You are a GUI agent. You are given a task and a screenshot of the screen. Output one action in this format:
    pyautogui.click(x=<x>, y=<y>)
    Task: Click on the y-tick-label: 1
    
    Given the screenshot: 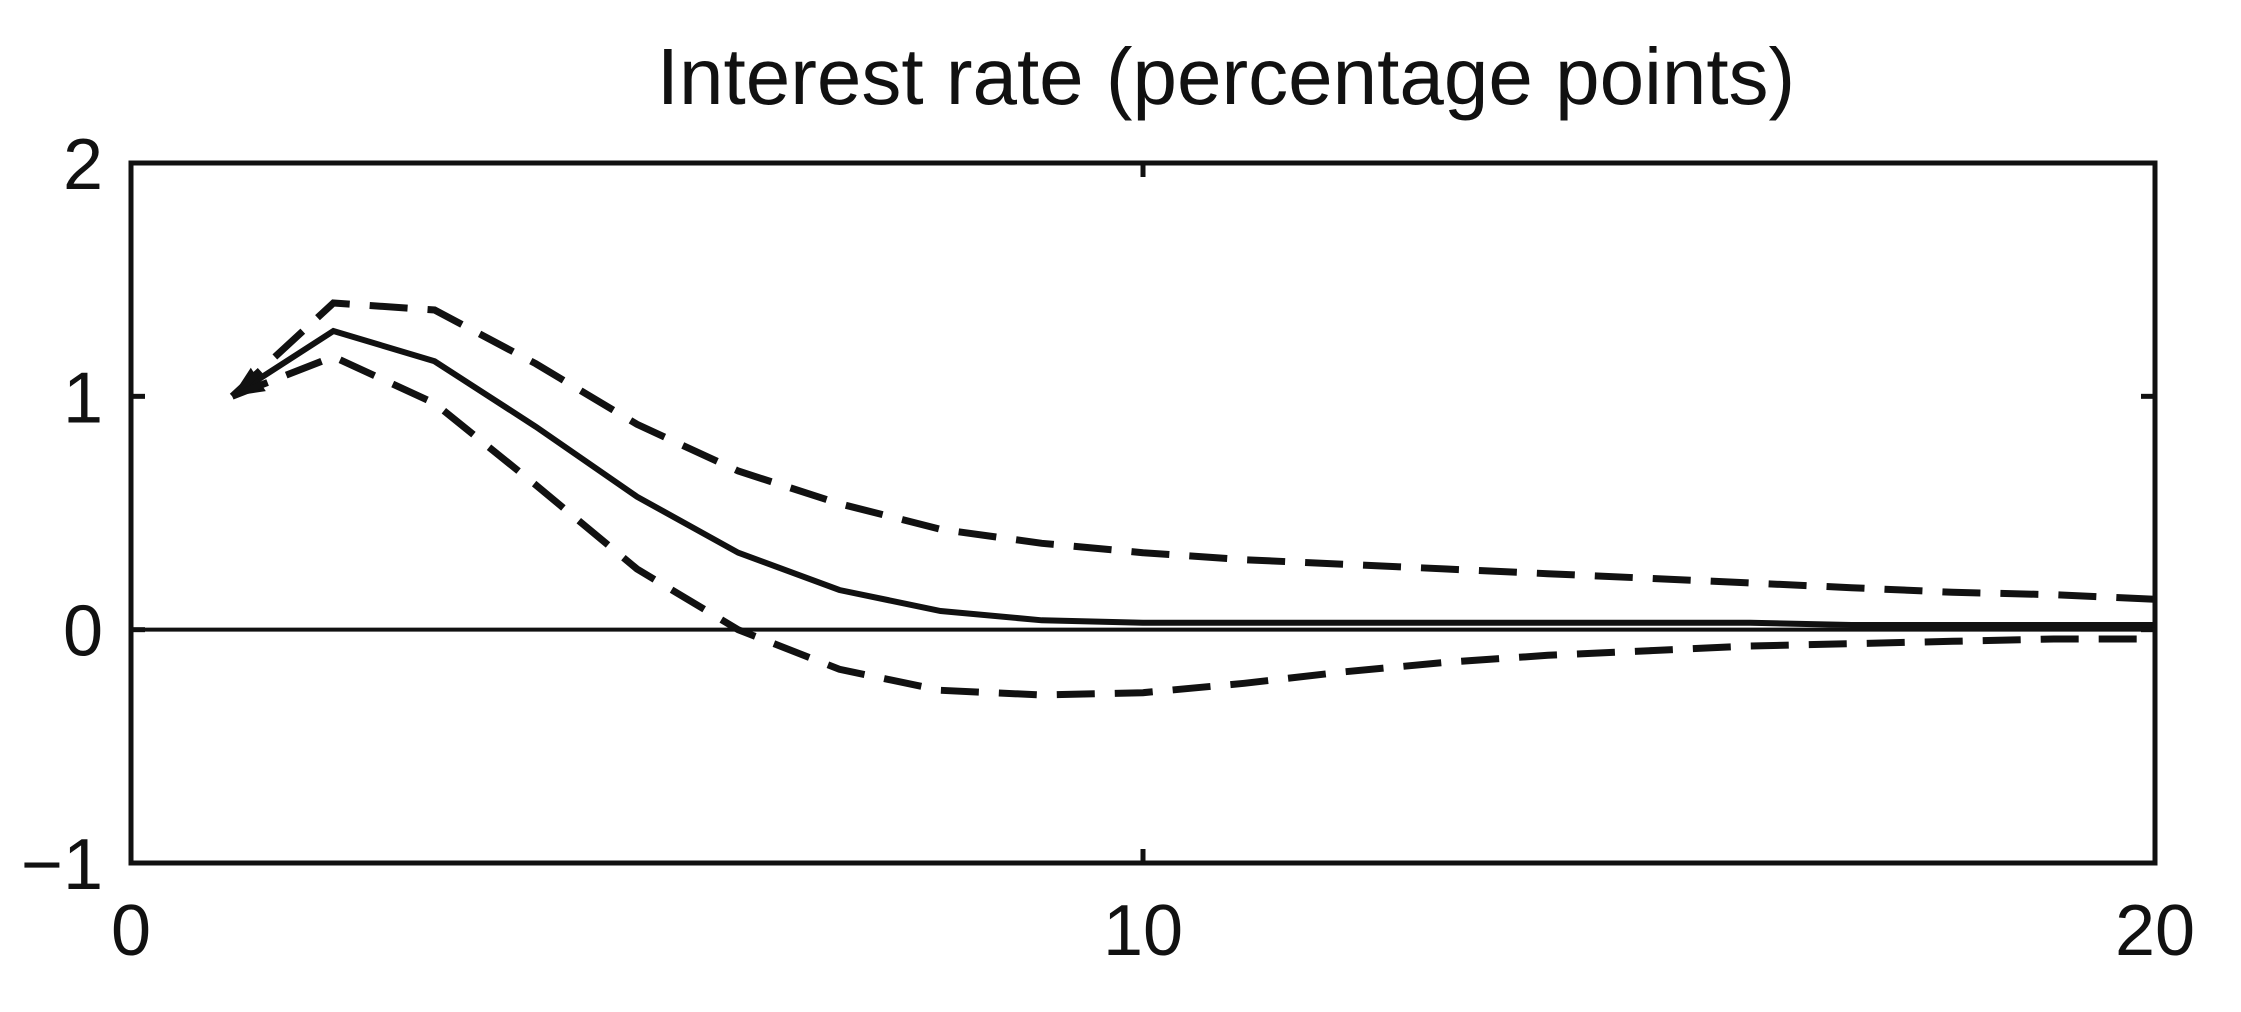 What is the action you would take?
    pyautogui.click(x=83, y=398)
    